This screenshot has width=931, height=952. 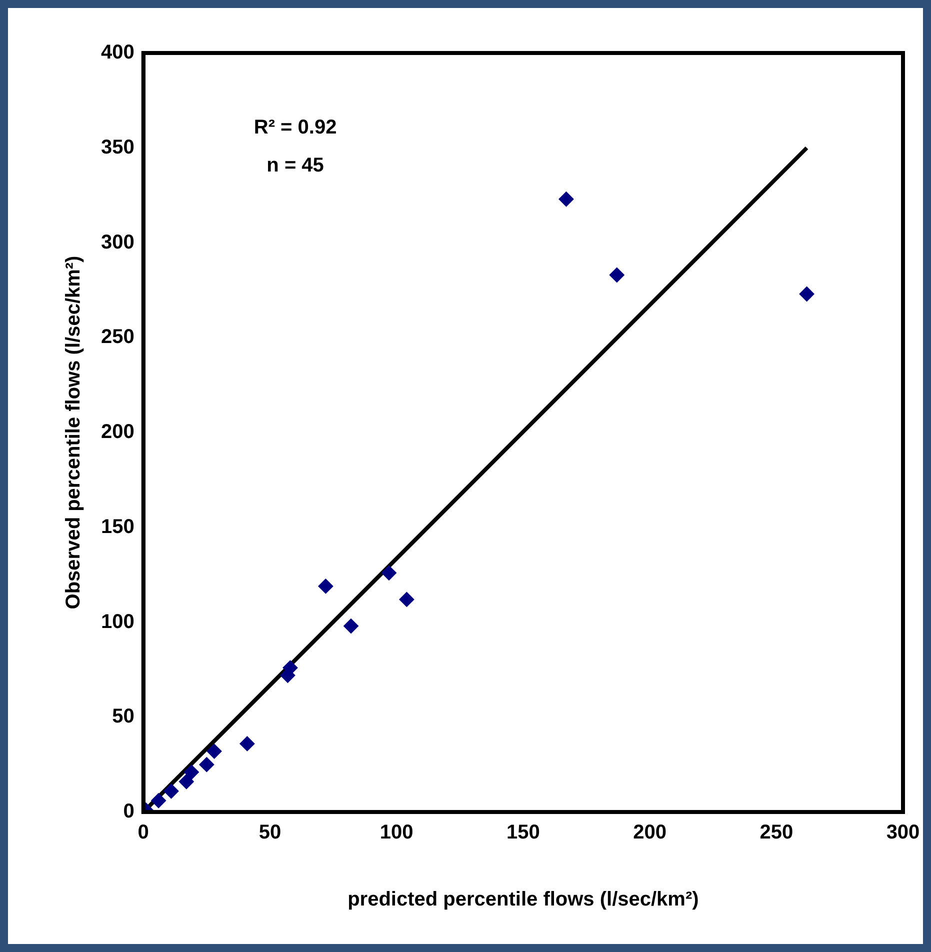 What do you see at coordinates (117, 527) in the screenshot?
I see `y-tick-label: 150` at bounding box center [117, 527].